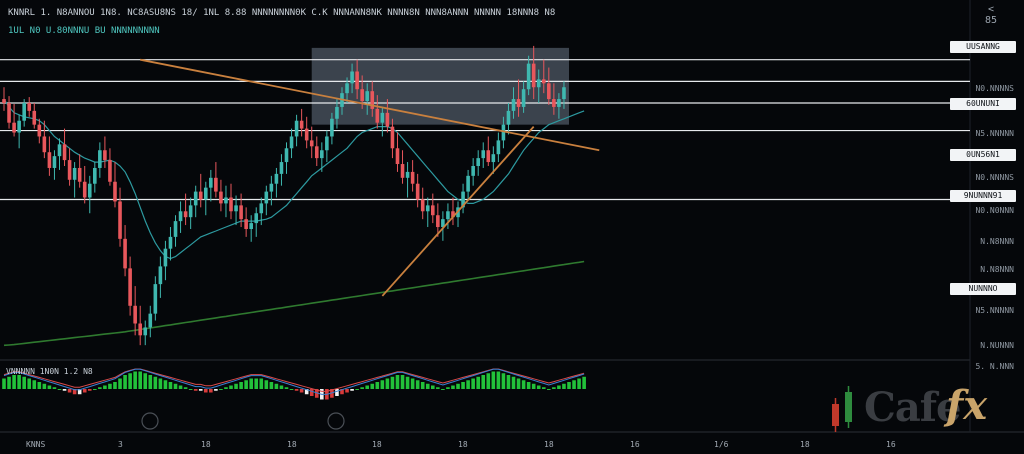 This screenshot has height=454, width=1024. What do you see at coordinates (336, 421) in the screenshot?
I see `marker-circle` at bounding box center [336, 421].